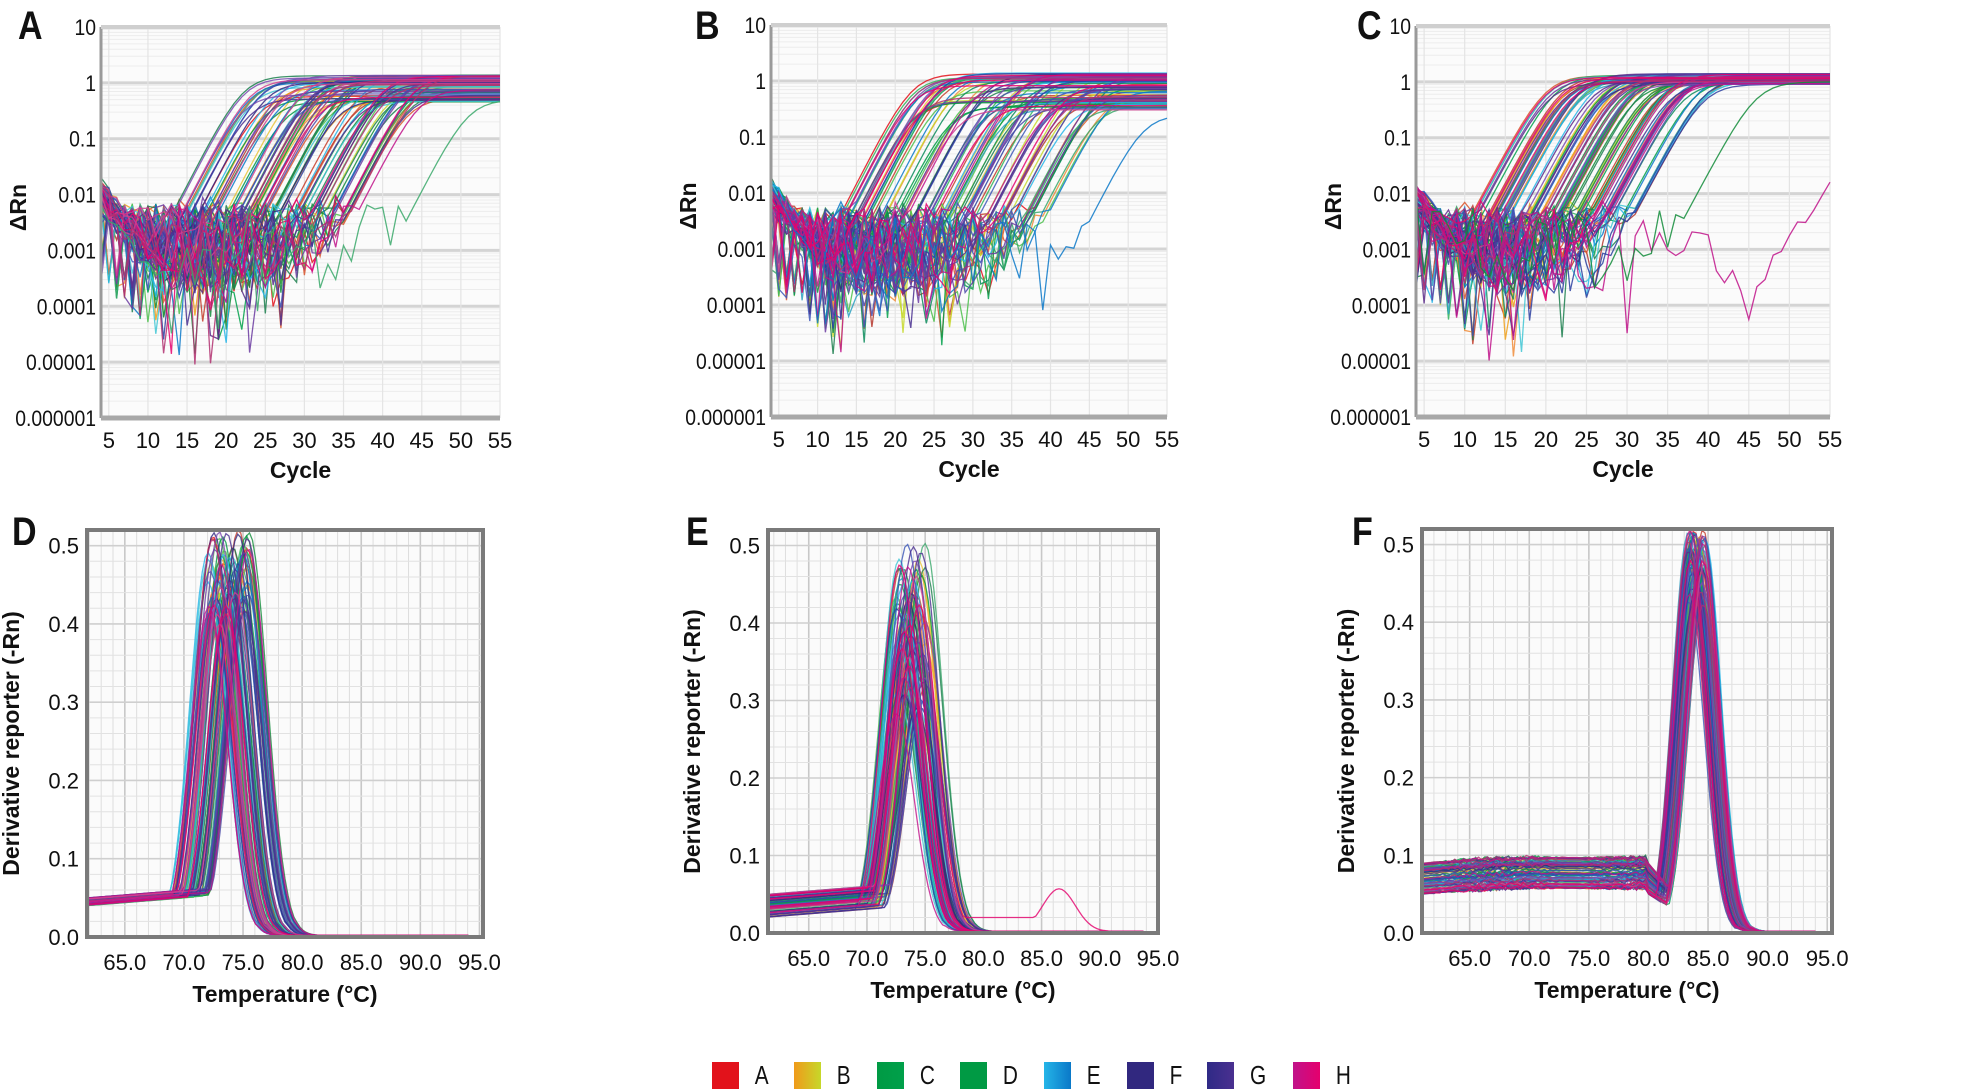 This screenshot has height=1091, width=1986. I want to click on y-tick-label: 0.5, so click(744, 546).